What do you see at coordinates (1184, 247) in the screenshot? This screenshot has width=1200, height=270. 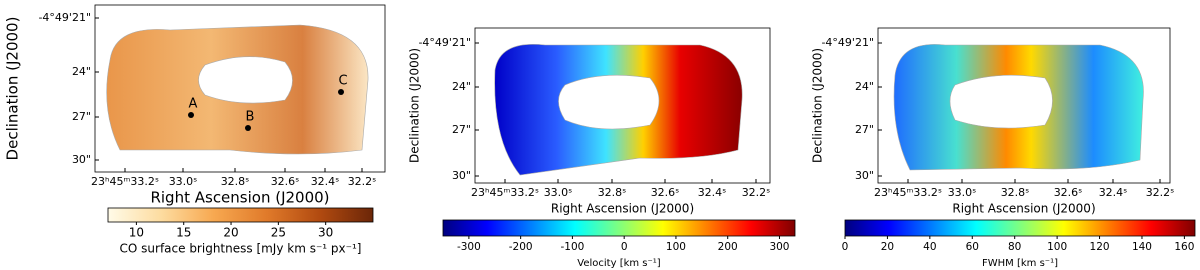 I see `colorbar-tick-label: 160` at bounding box center [1184, 247].